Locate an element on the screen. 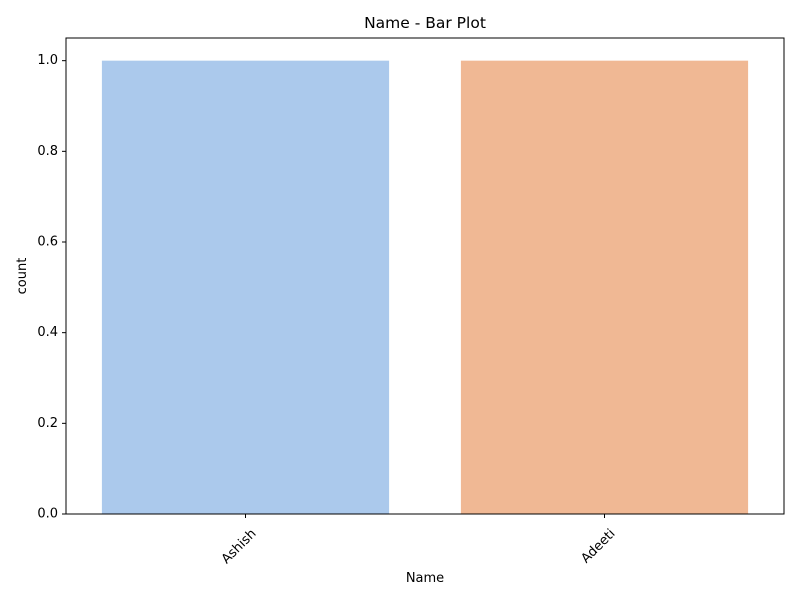 Image resolution: width=800 pixels, height=600 pixels. y-tick-label: 0.4 is located at coordinates (47, 332).